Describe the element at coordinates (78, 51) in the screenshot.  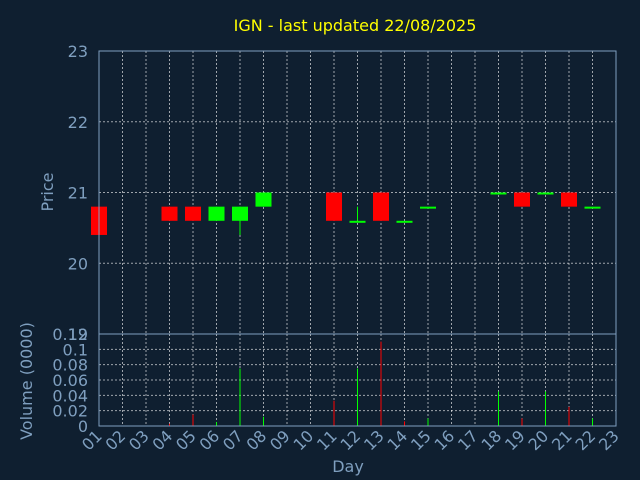
I see `price-tick-label: 23` at that location.